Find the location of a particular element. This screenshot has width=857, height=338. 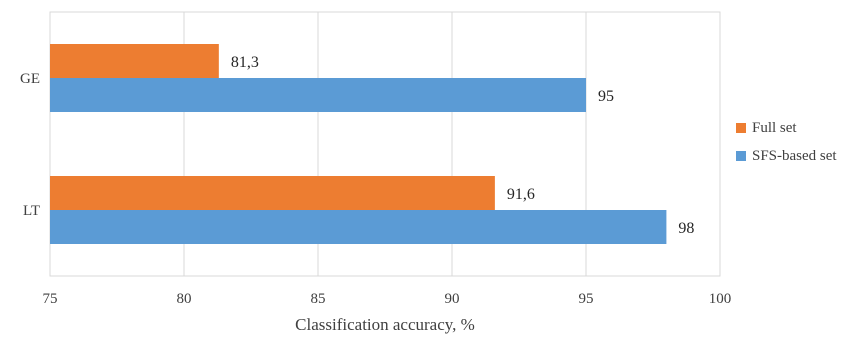

legend-item-full-set: Full set is located at coordinates (786, 128).